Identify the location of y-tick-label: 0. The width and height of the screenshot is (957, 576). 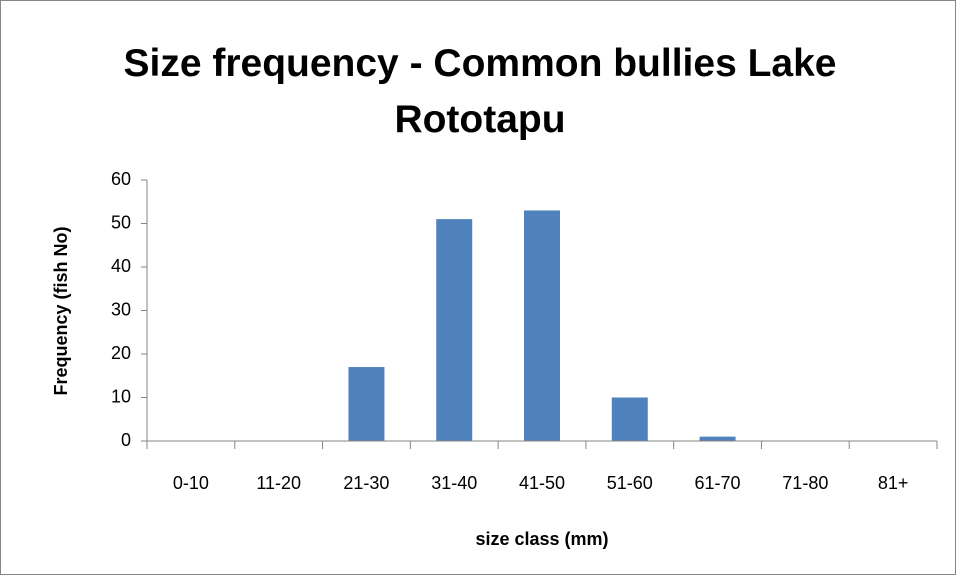
(126, 440).